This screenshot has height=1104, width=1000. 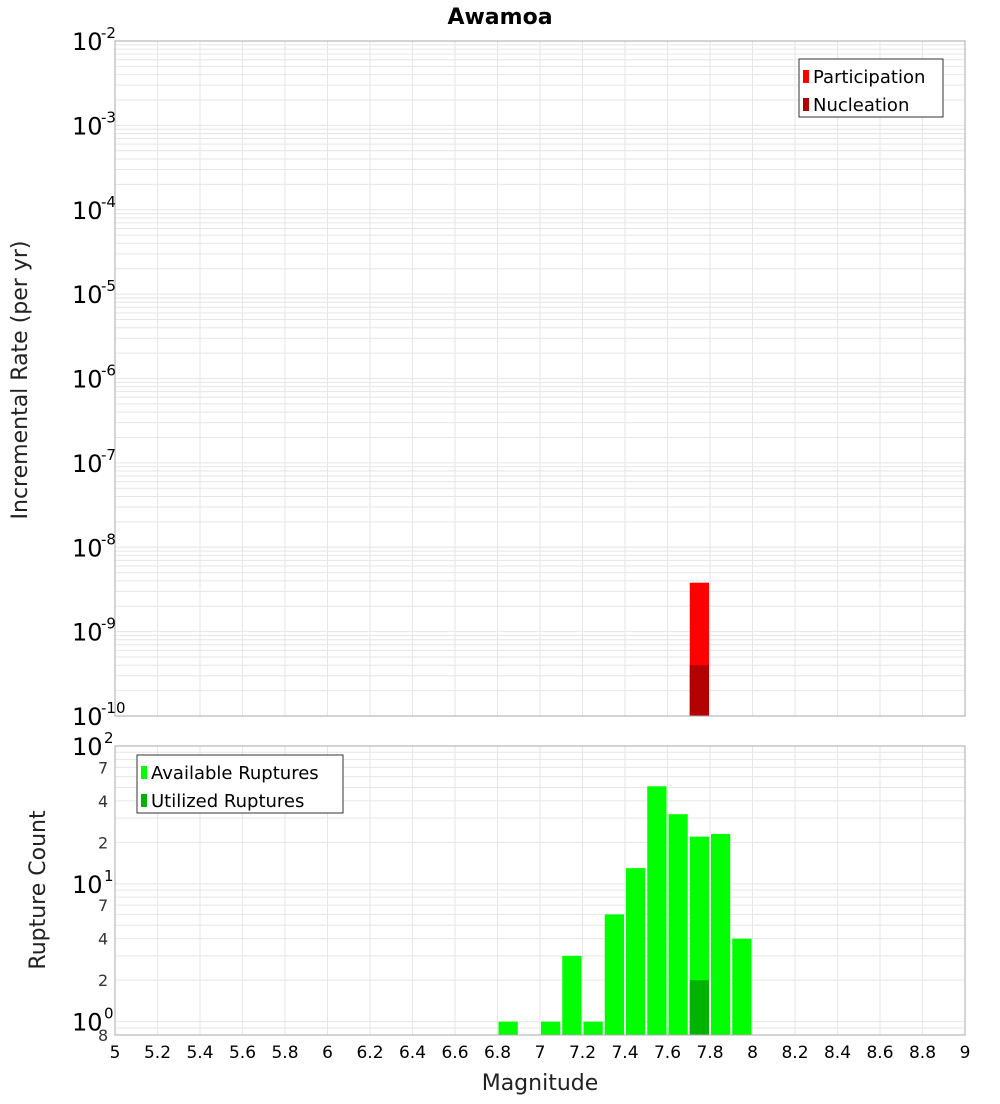 I want to click on y-tick-exponent: -10, so click(x=113, y=708).